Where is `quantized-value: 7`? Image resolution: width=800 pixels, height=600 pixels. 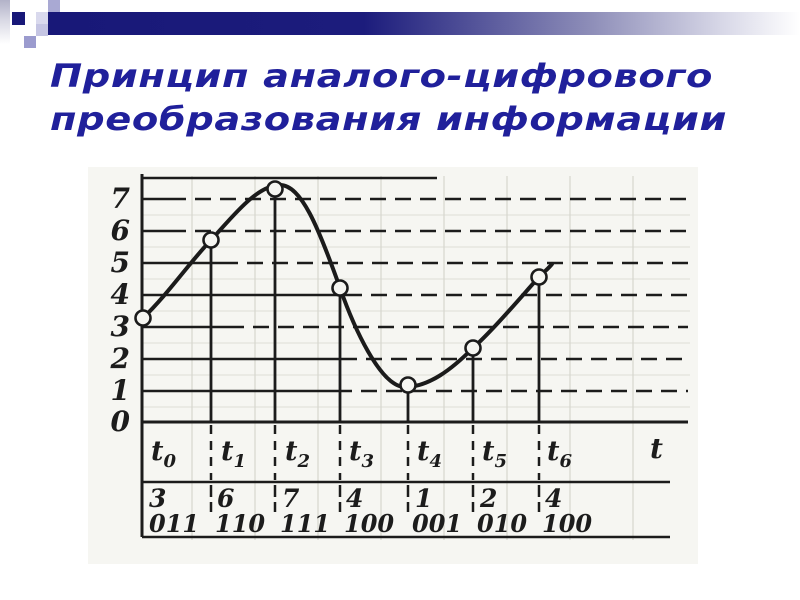
quantized-value: 7 is located at coordinates (291, 498).